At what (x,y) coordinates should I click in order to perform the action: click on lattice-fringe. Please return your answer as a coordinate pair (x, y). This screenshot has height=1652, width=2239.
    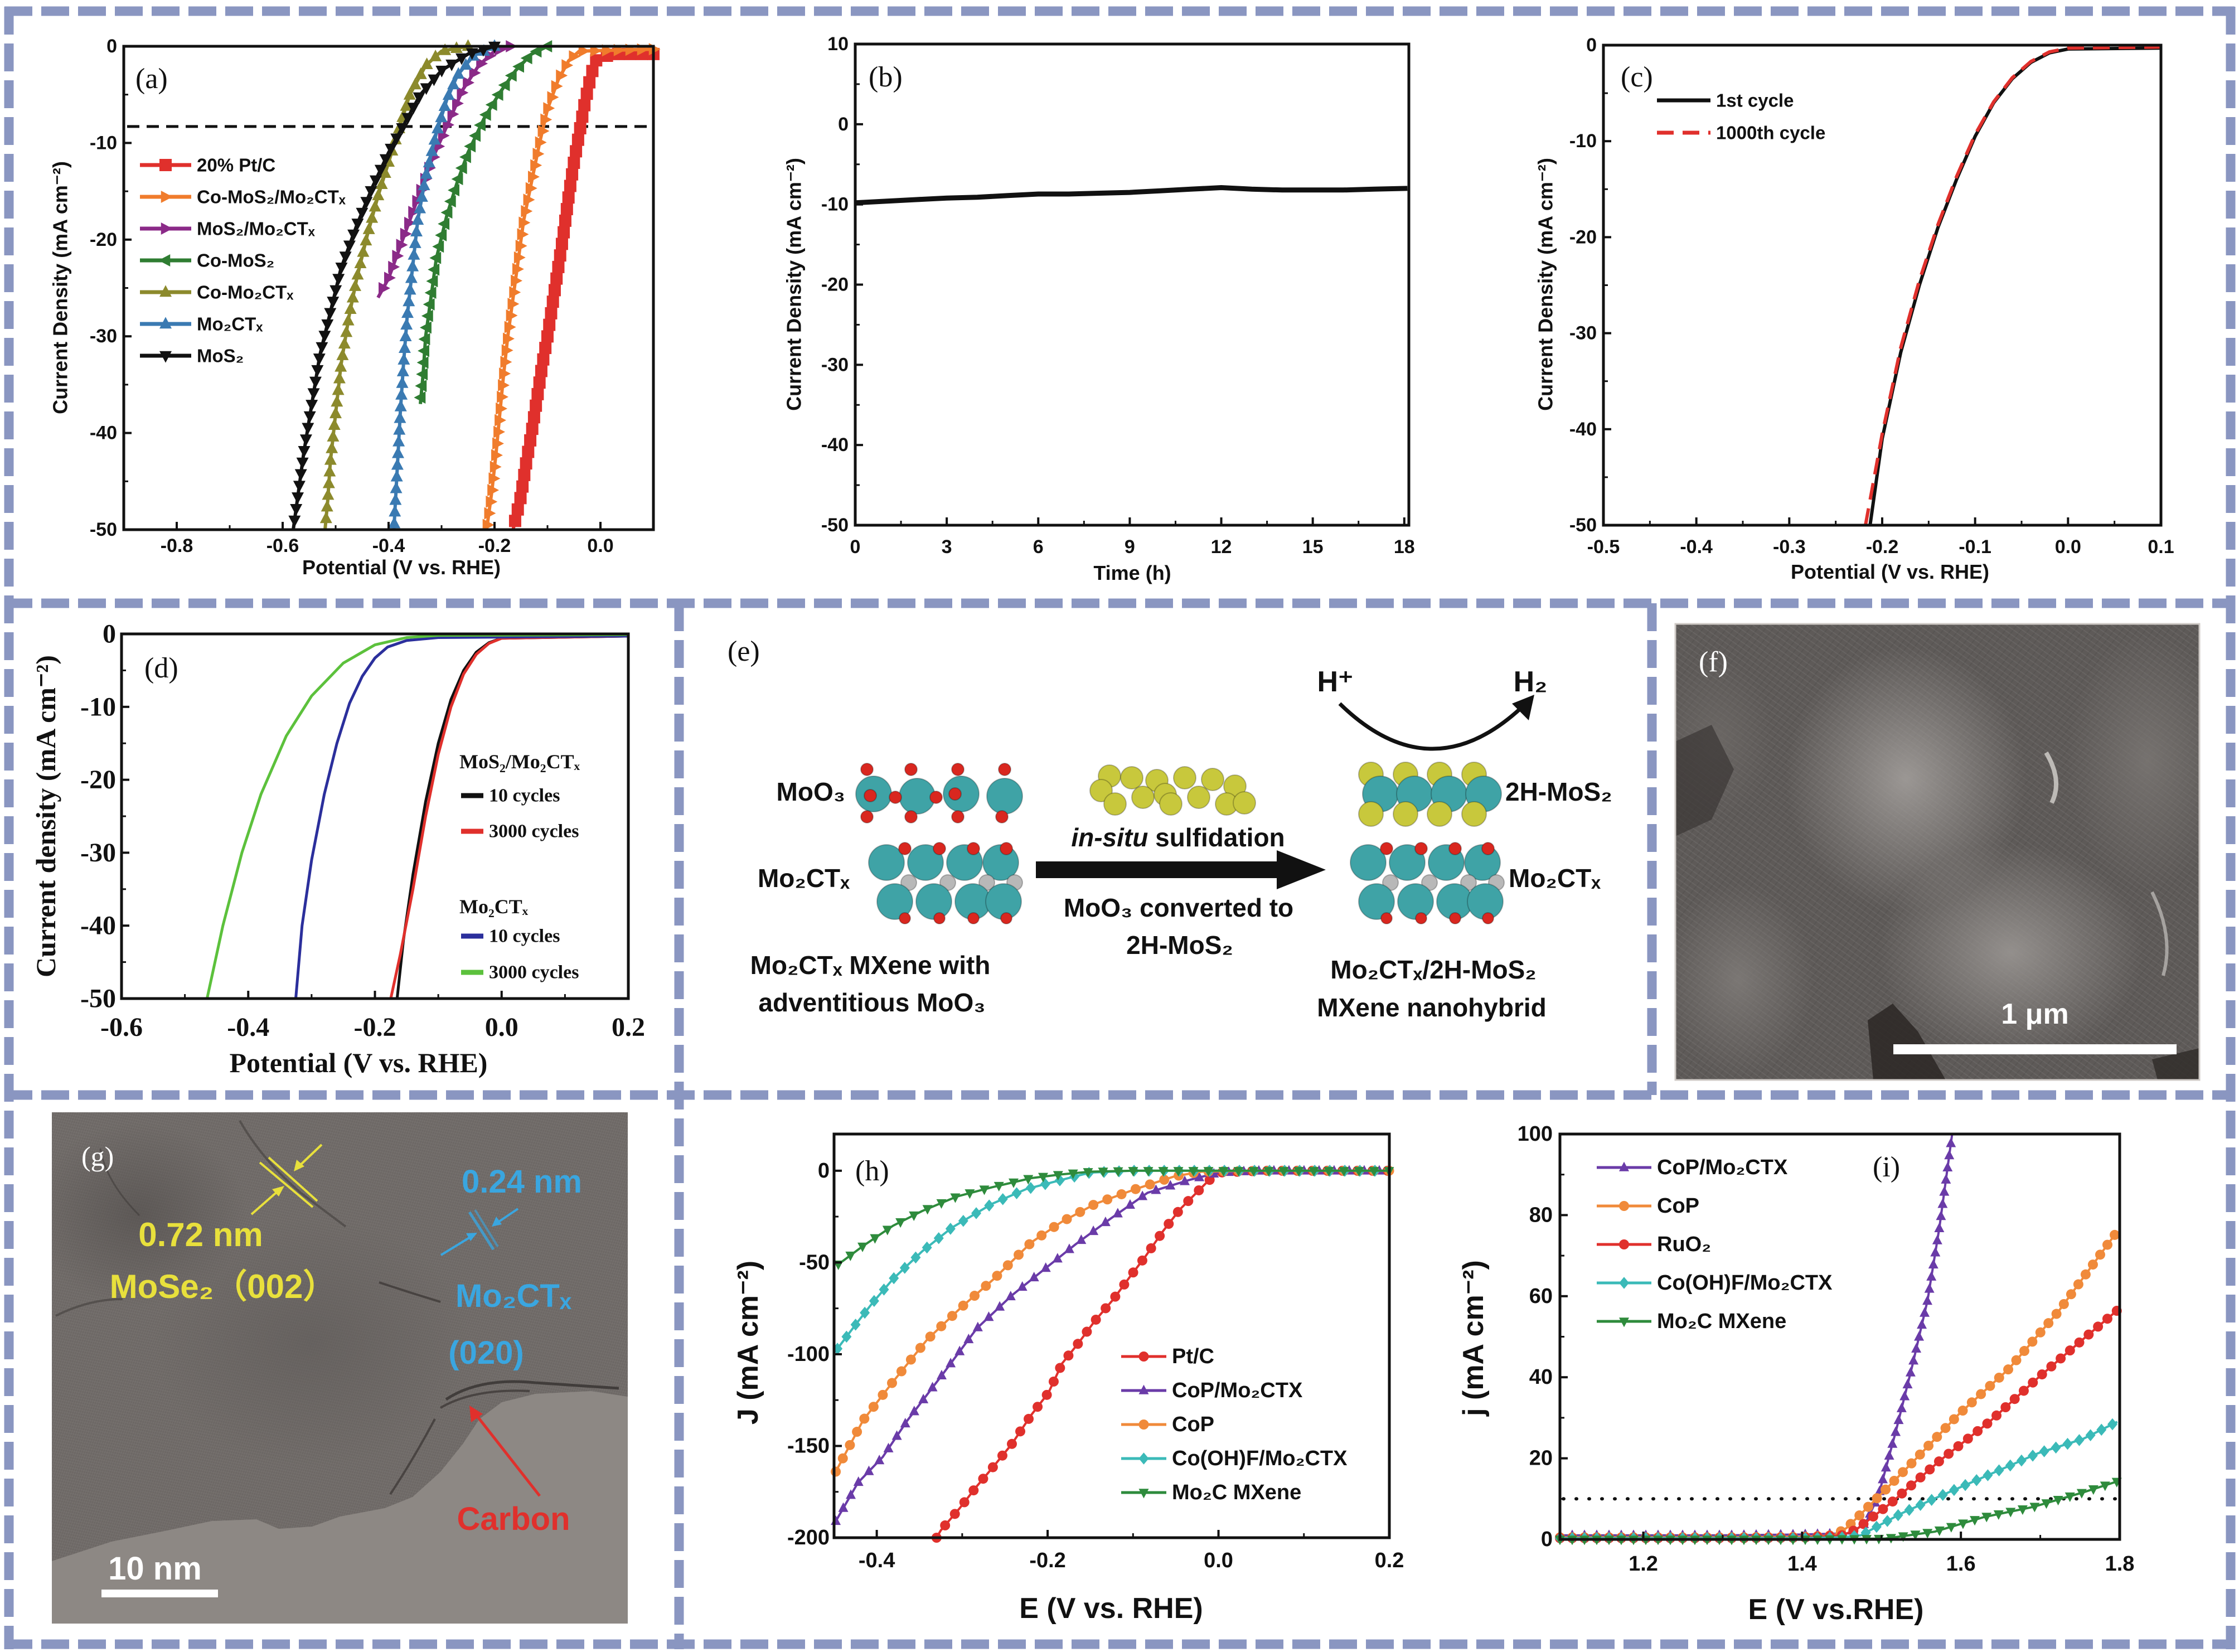
    Looking at the image, I should click on (293, 1174).